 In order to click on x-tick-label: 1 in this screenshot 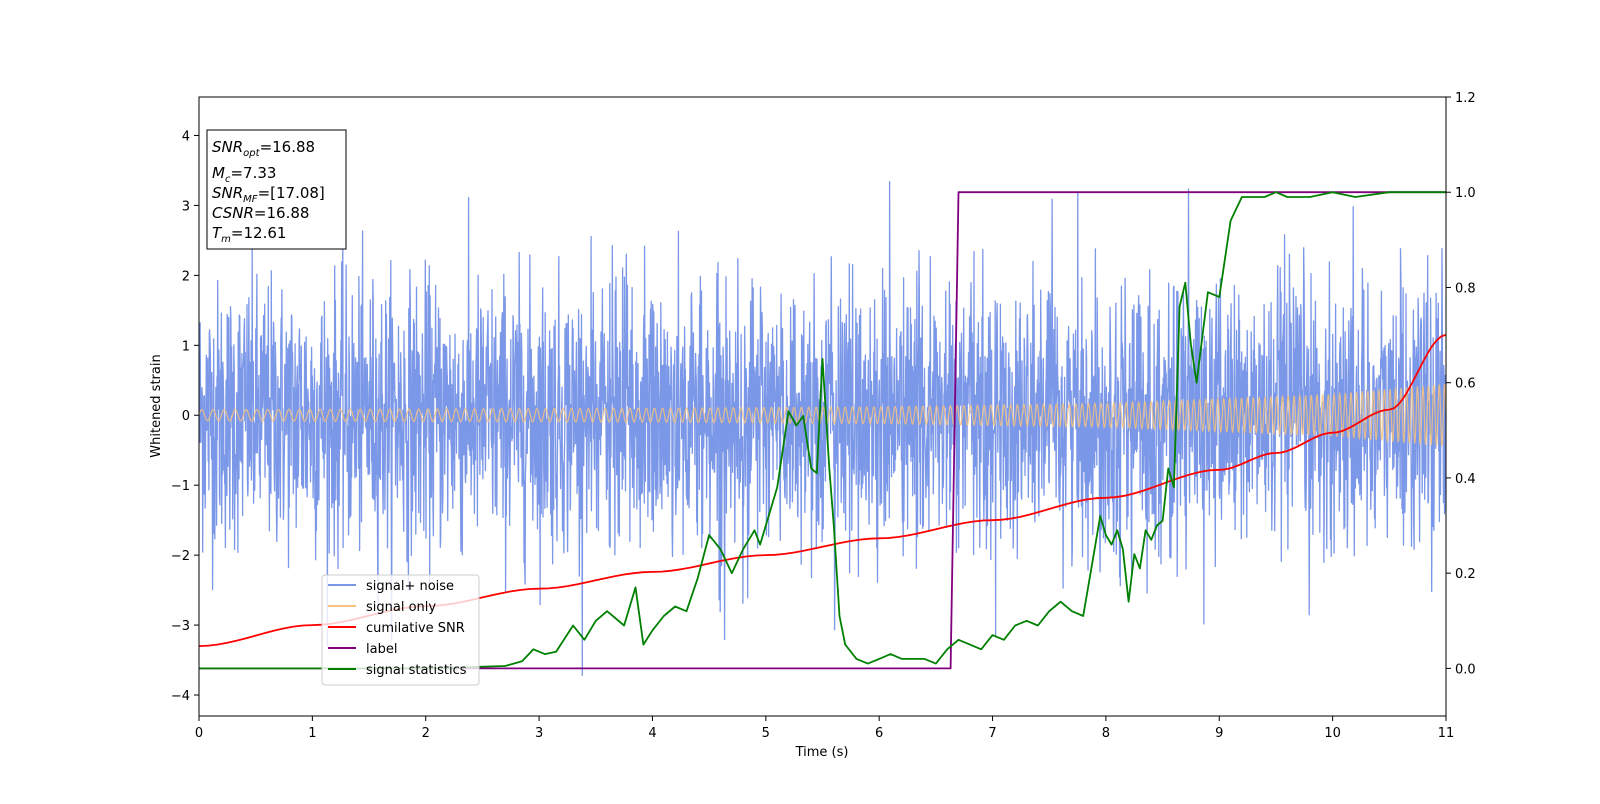, I will do `click(312, 733)`.